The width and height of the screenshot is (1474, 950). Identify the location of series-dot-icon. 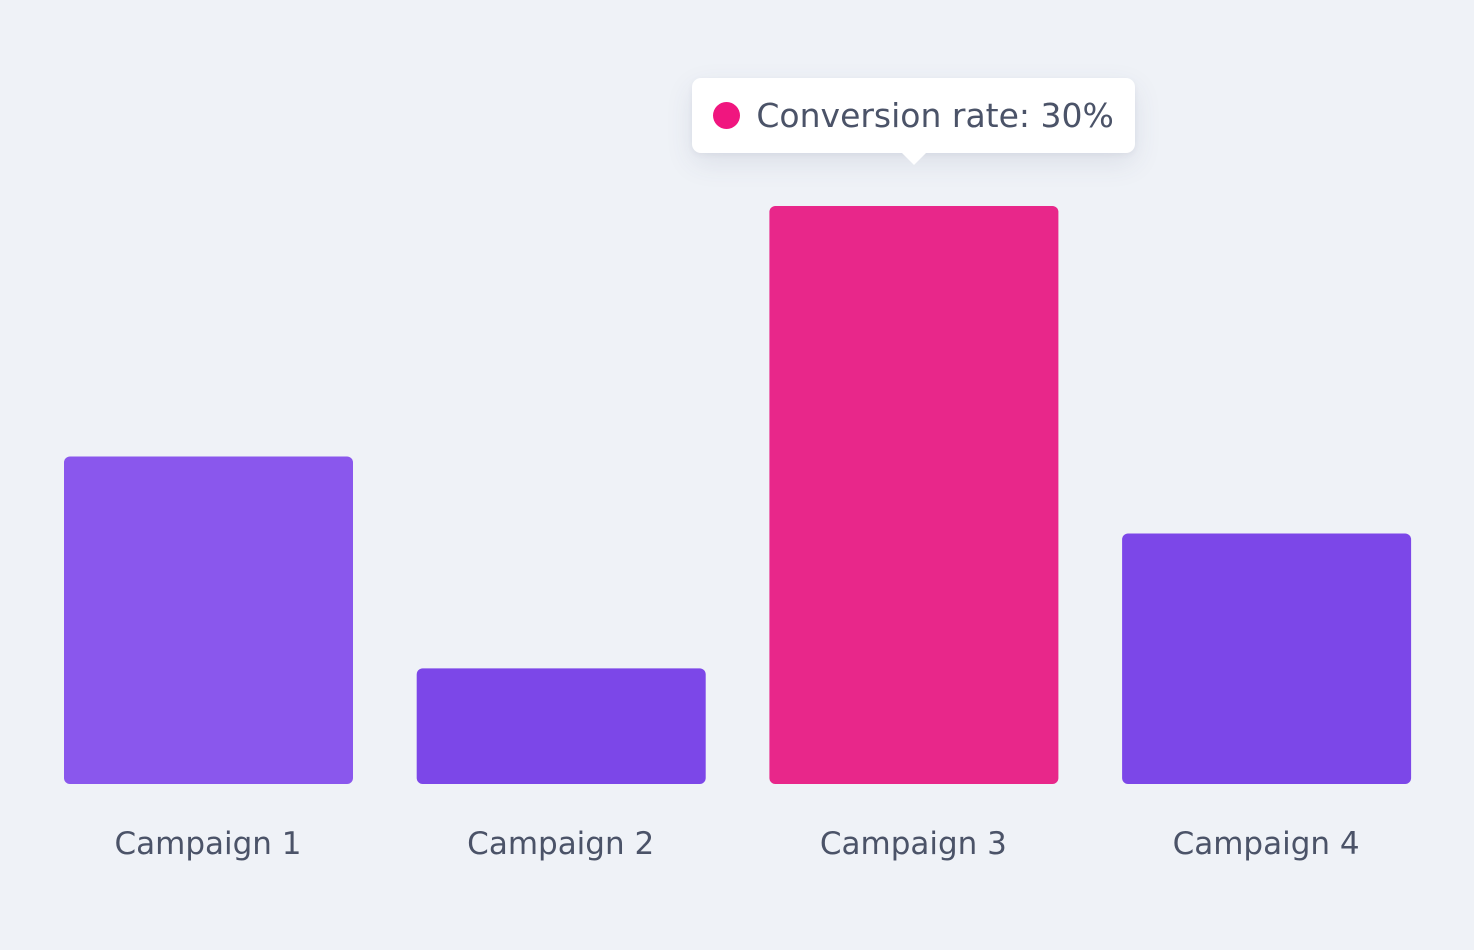
(727, 115).